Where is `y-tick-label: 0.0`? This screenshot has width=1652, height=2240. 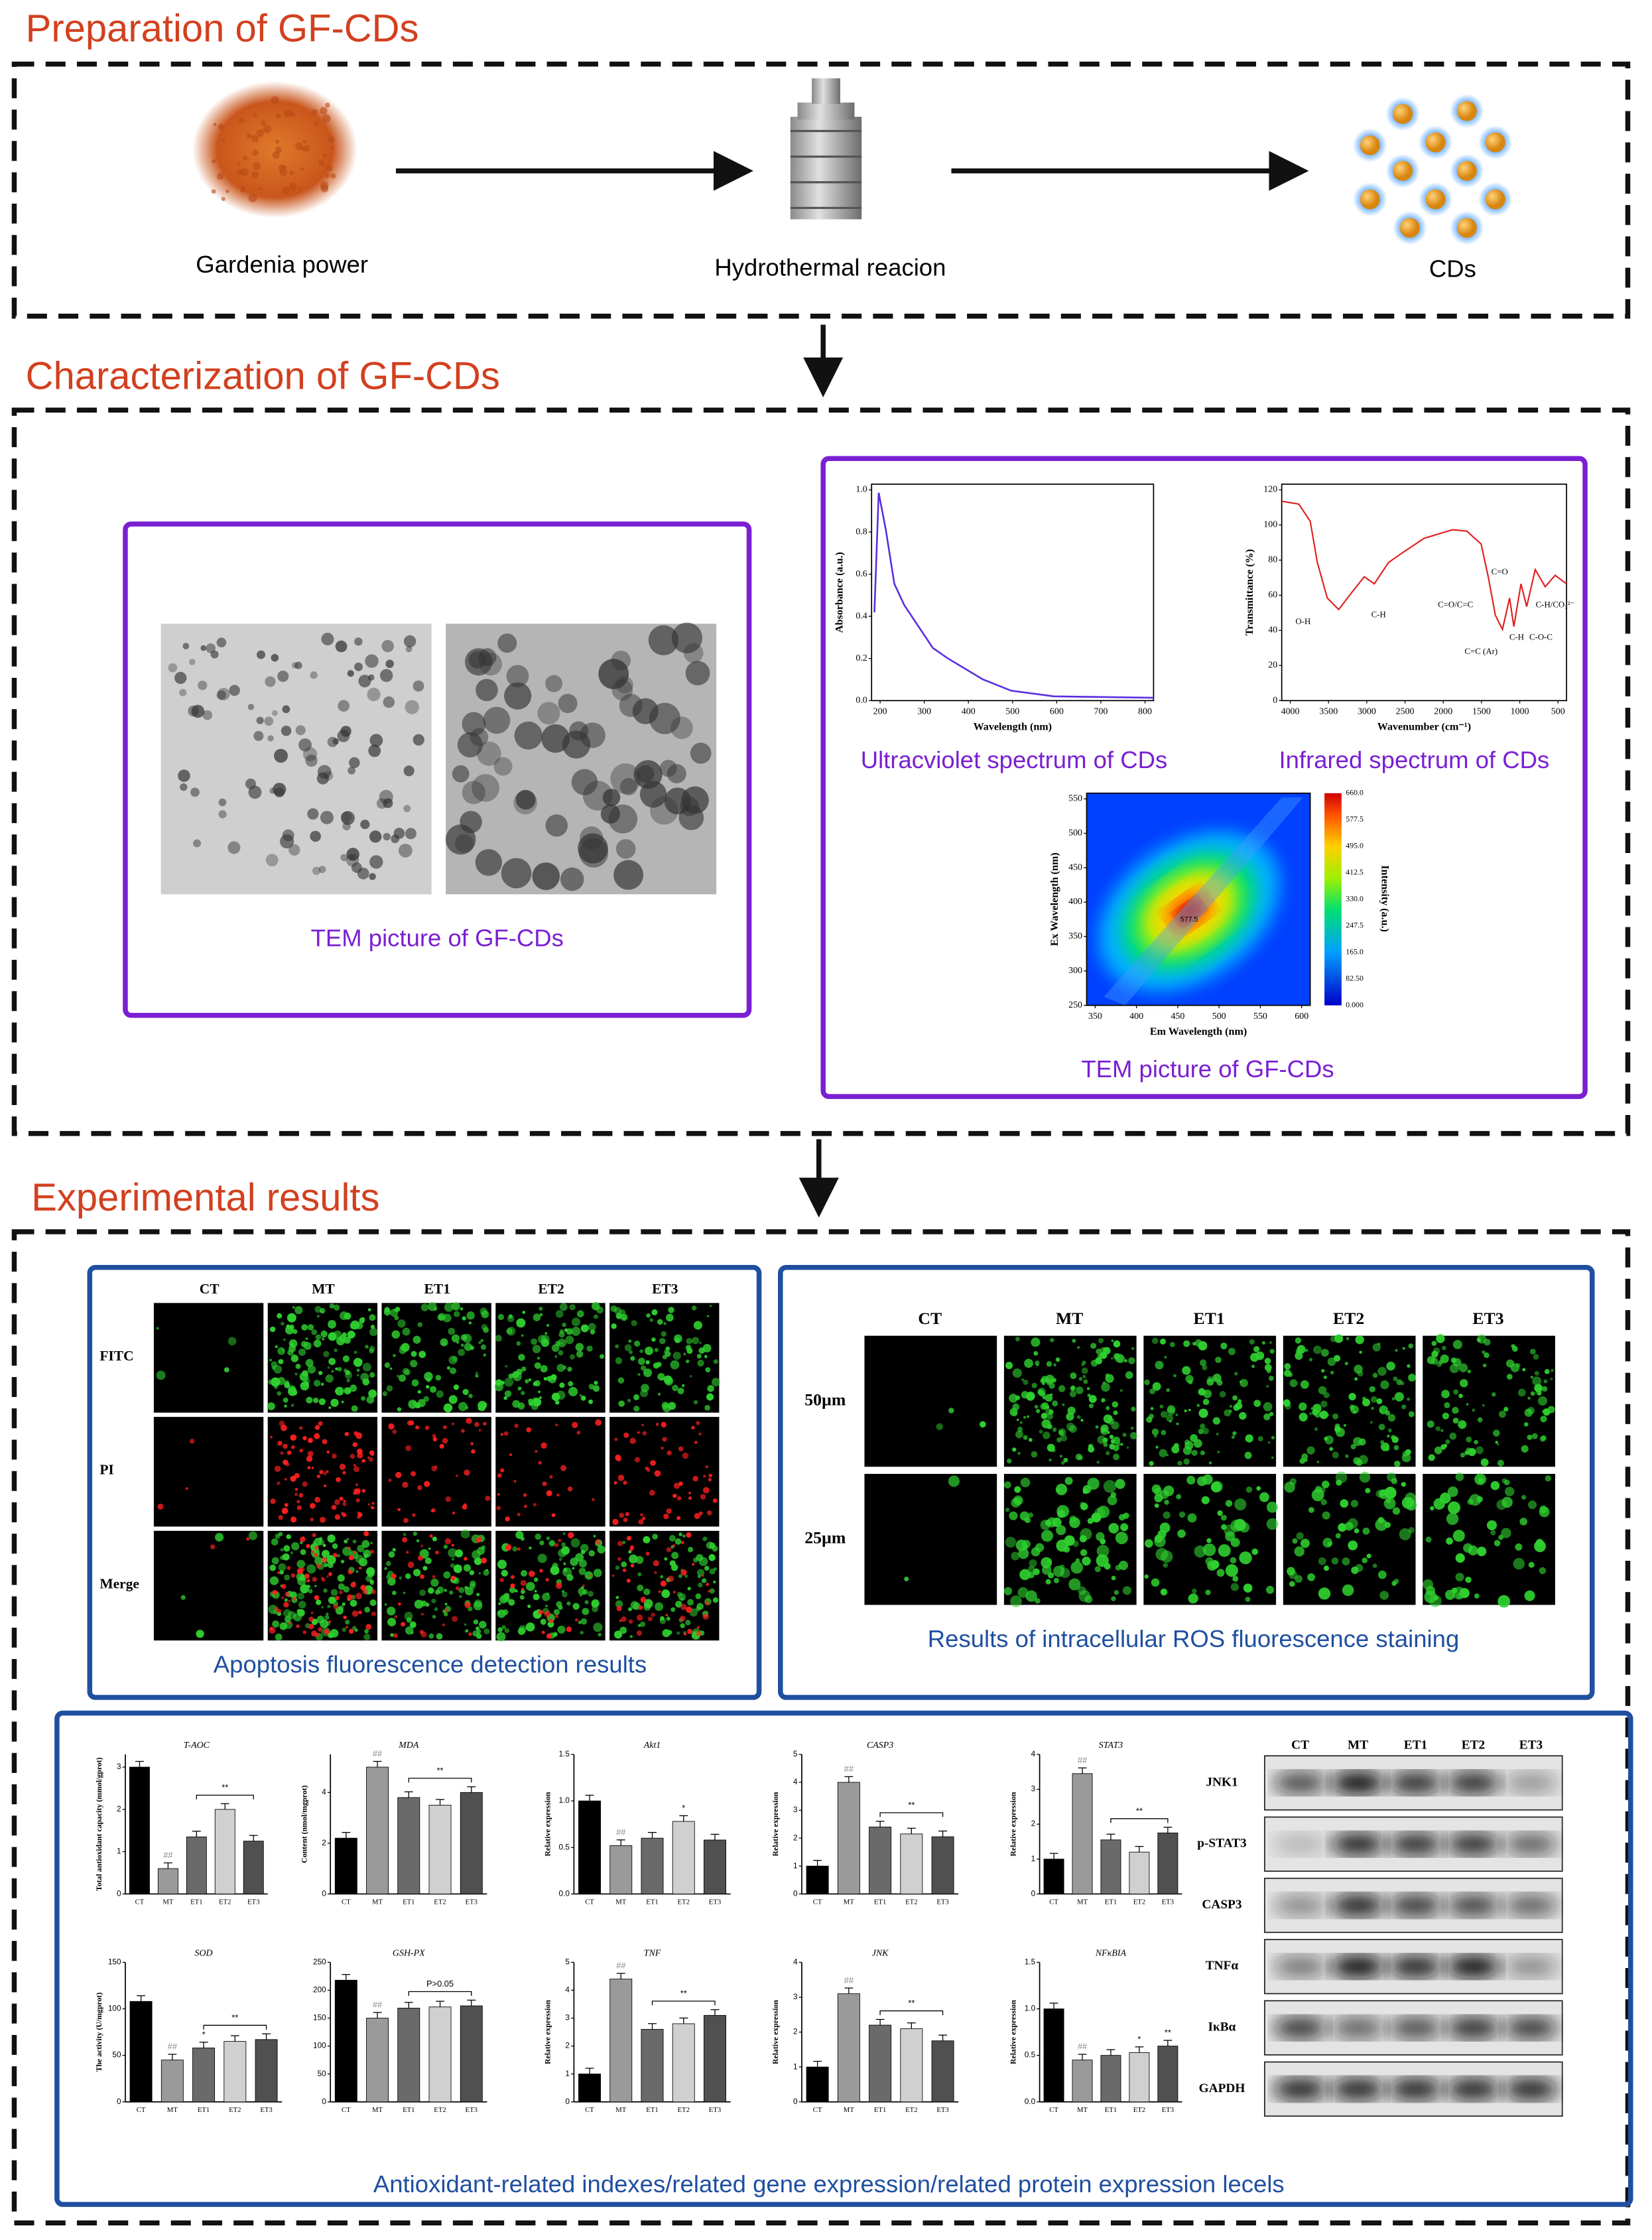 y-tick-label: 0.0 is located at coordinates (861, 700).